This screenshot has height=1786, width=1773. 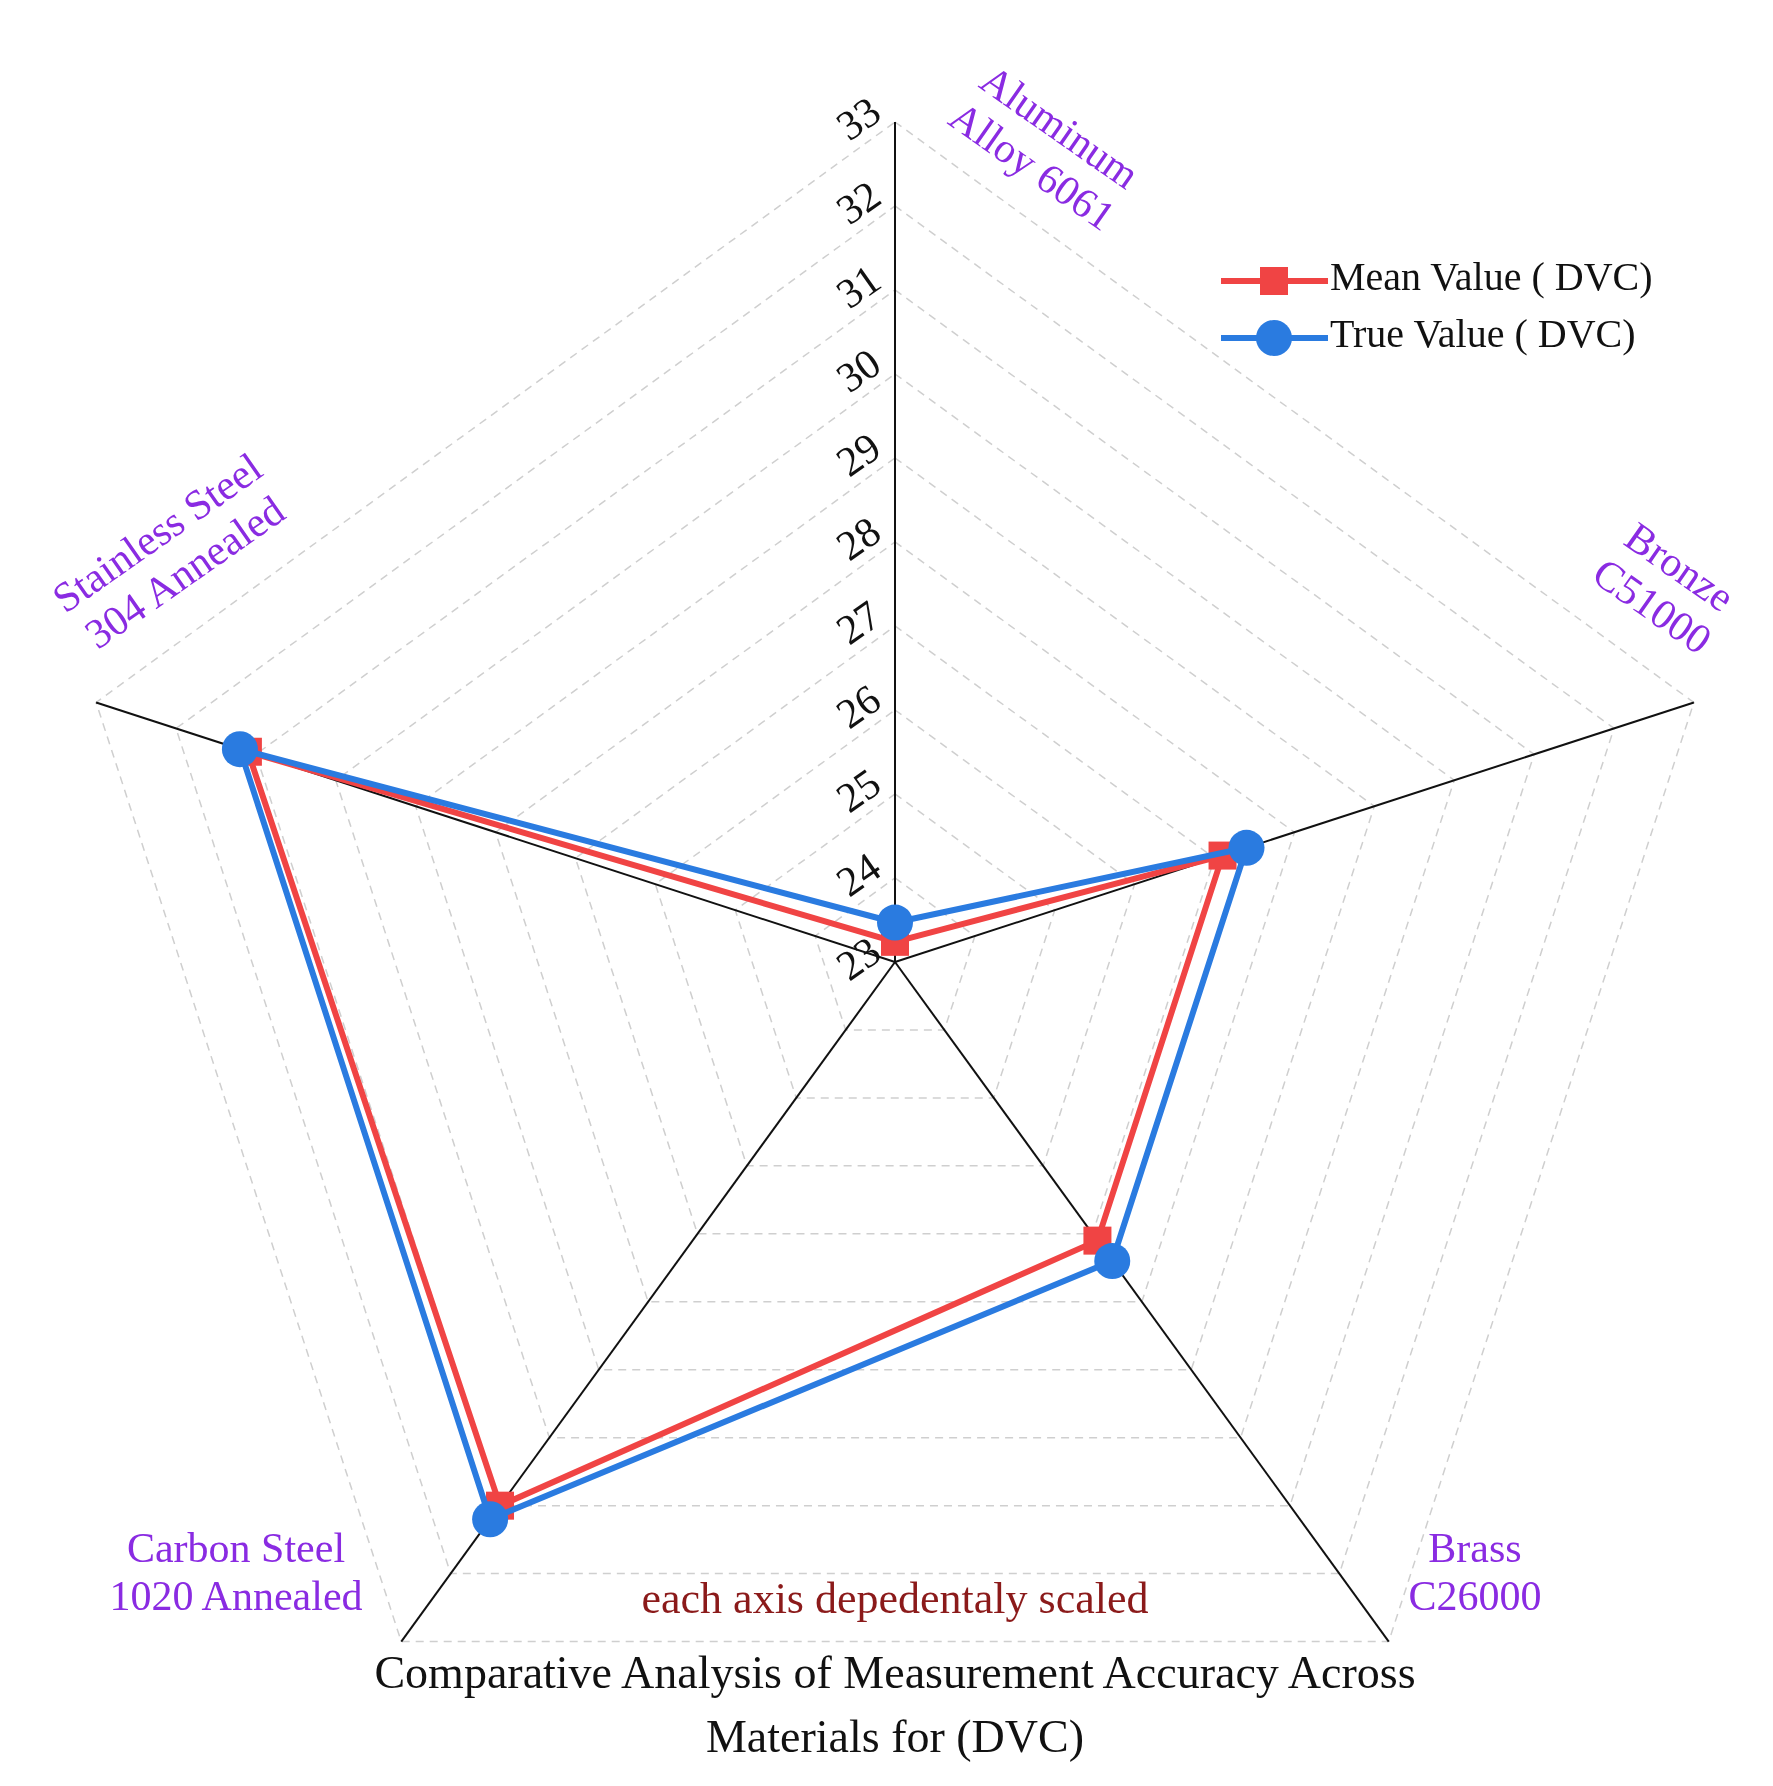 I want to click on y-tick-label: 29, so click(x=858, y=454).